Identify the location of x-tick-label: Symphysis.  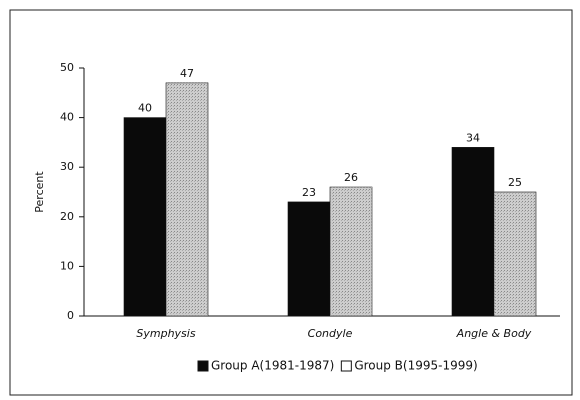
(165, 333).